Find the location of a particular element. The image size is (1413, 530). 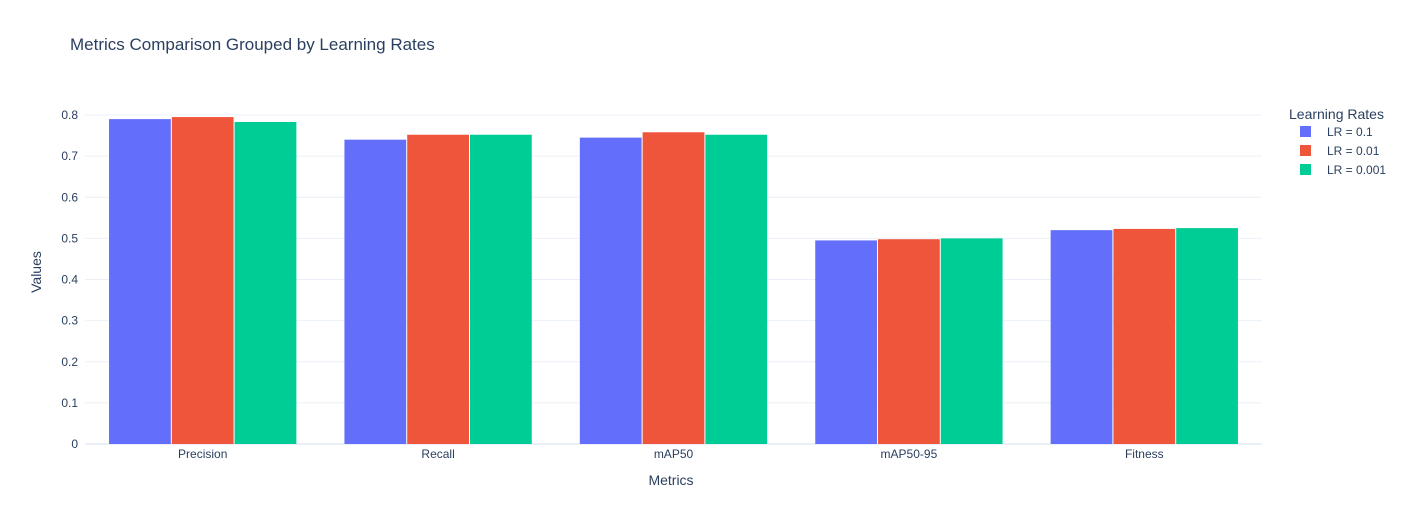

y-tick-label: 0.6 is located at coordinates (69, 197).